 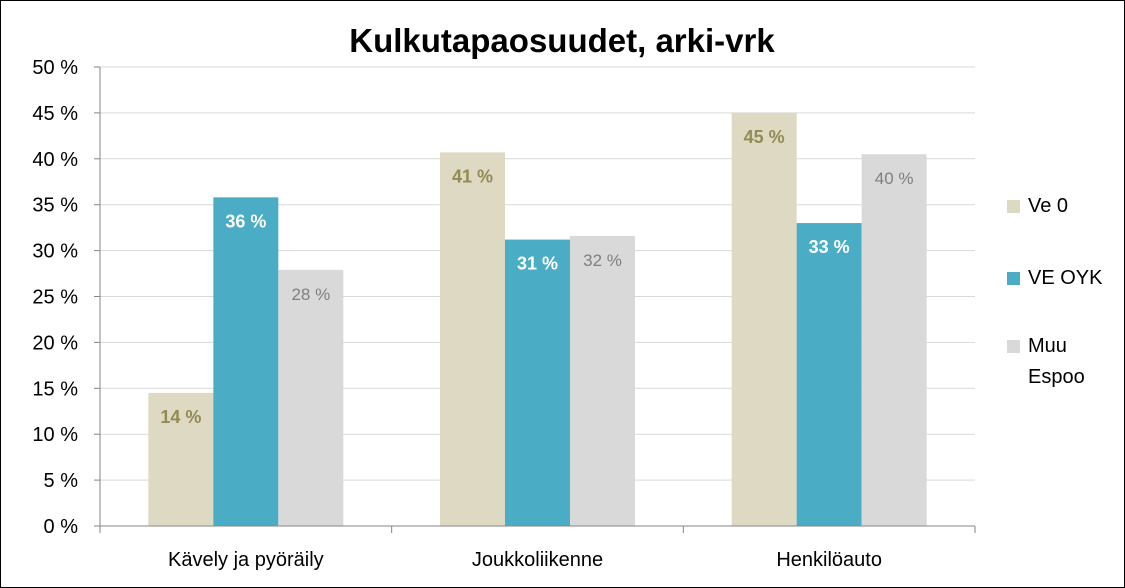 I want to click on y-tick-label: 20 %, so click(x=55, y=343).